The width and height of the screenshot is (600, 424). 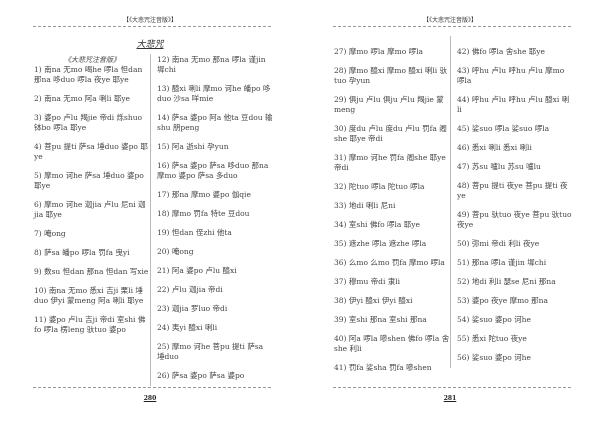 What do you see at coordinates (92, 60) in the screenshot?
I see `subtitle: 《大悲咒注音版》` at bounding box center [92, 60].